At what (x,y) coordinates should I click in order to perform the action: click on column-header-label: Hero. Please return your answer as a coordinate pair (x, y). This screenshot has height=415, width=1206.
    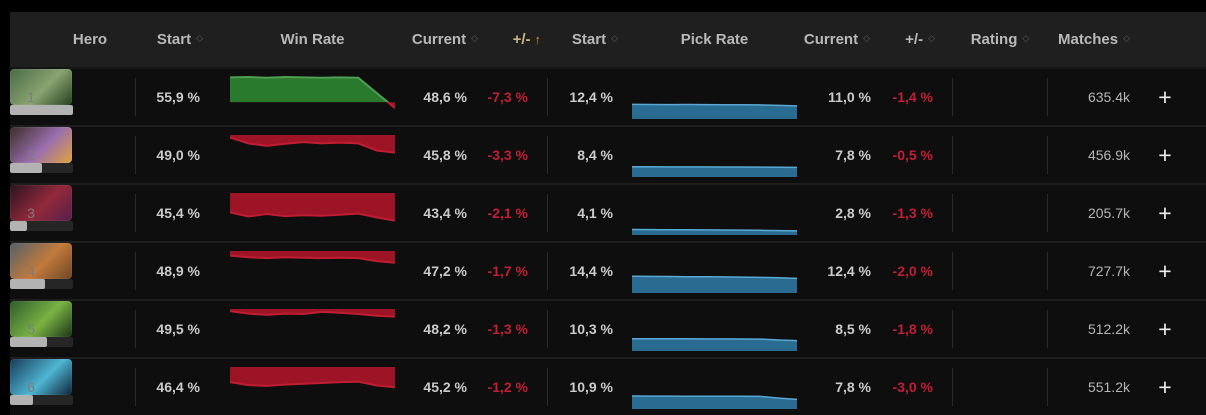
    Looking at the image, I should click on (90, 39).